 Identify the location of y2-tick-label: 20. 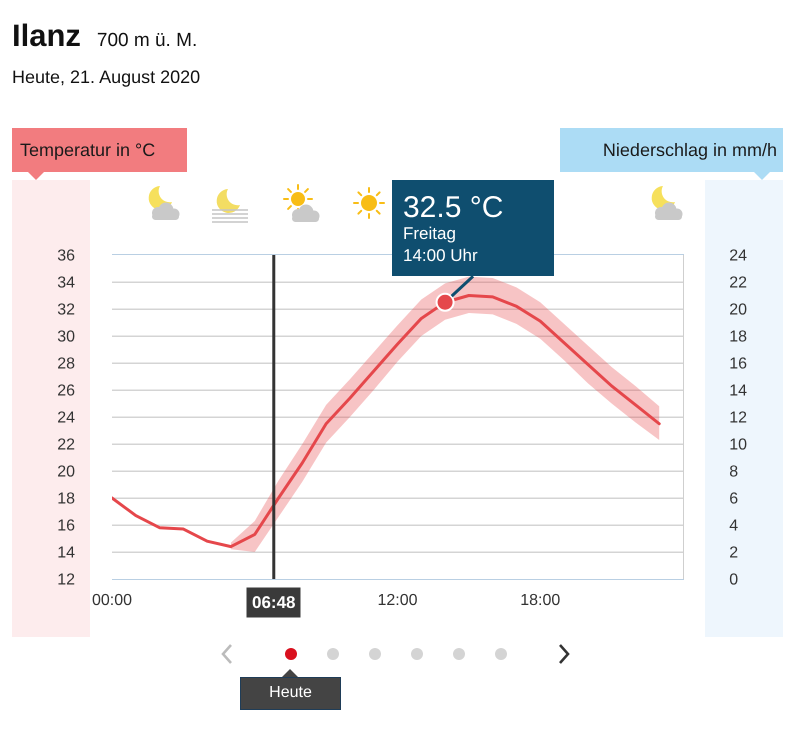
(738, 310).